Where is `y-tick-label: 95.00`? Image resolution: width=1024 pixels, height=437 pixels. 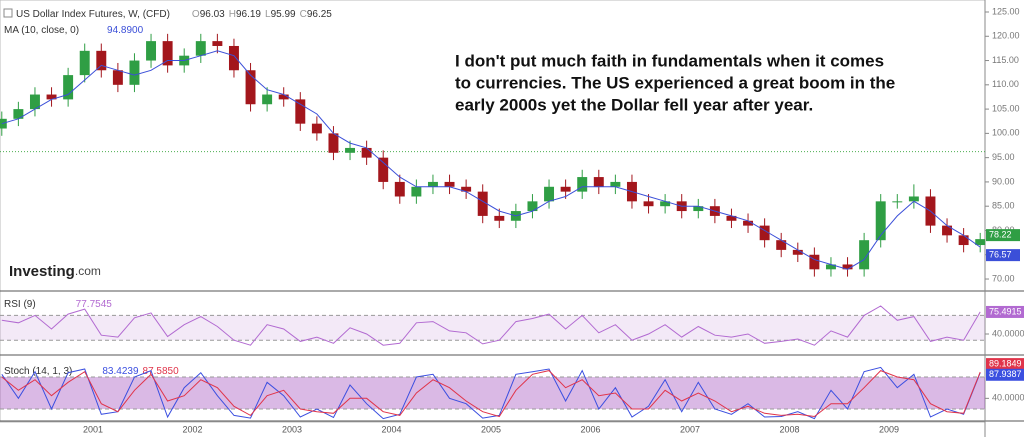 y-tick-label: 95.00 is located at coordinates (1003, 157).